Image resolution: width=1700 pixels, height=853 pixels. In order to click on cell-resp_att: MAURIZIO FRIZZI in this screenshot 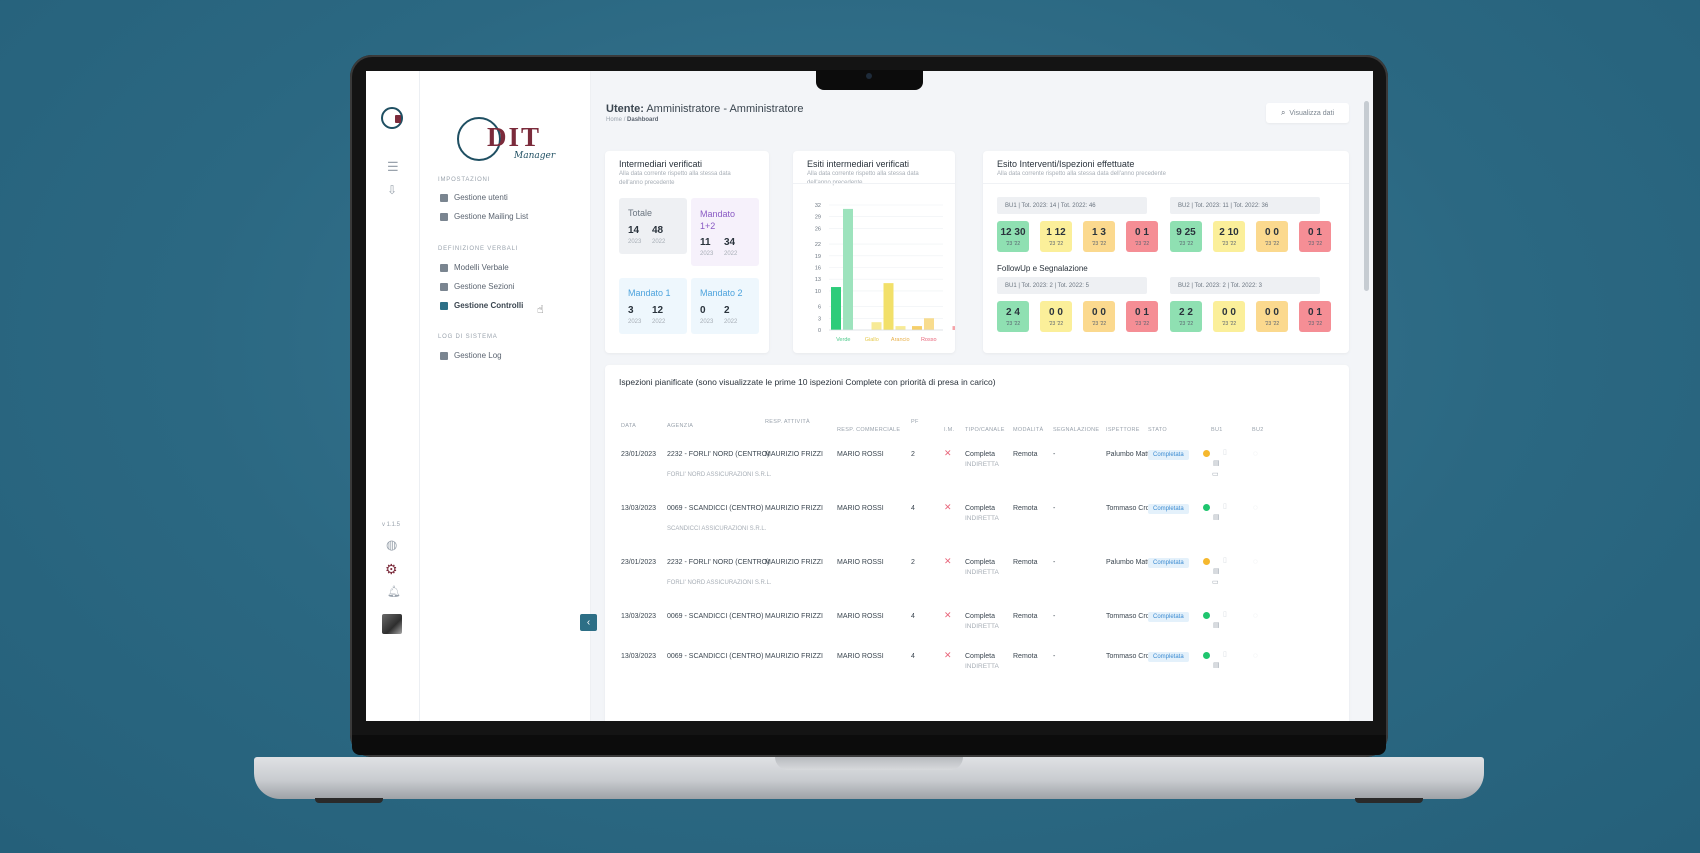, I will do `click(794, 562)`.